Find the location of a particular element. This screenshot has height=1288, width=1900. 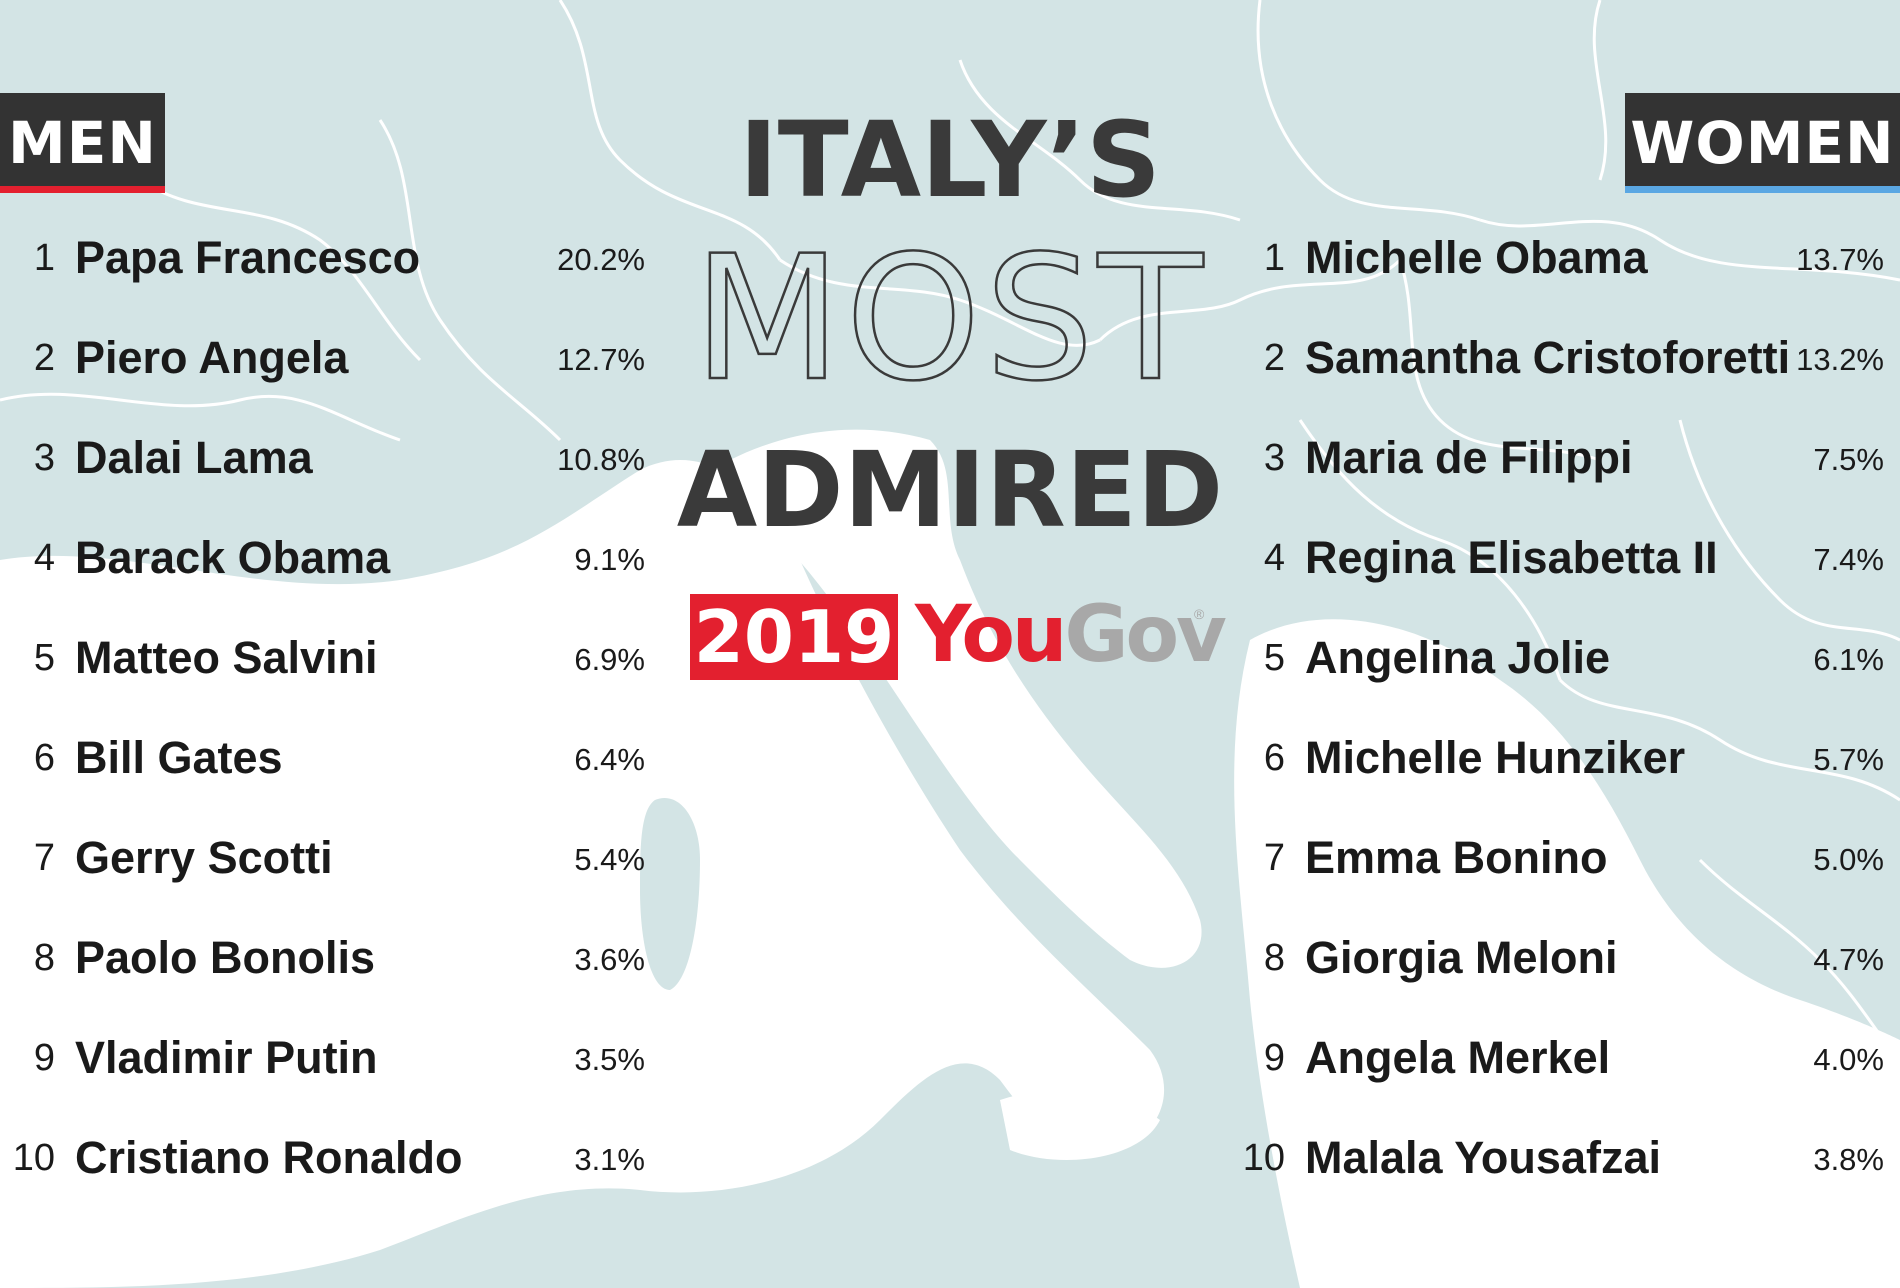

percentage: 4.7% is located at coordinates (1848, 959).